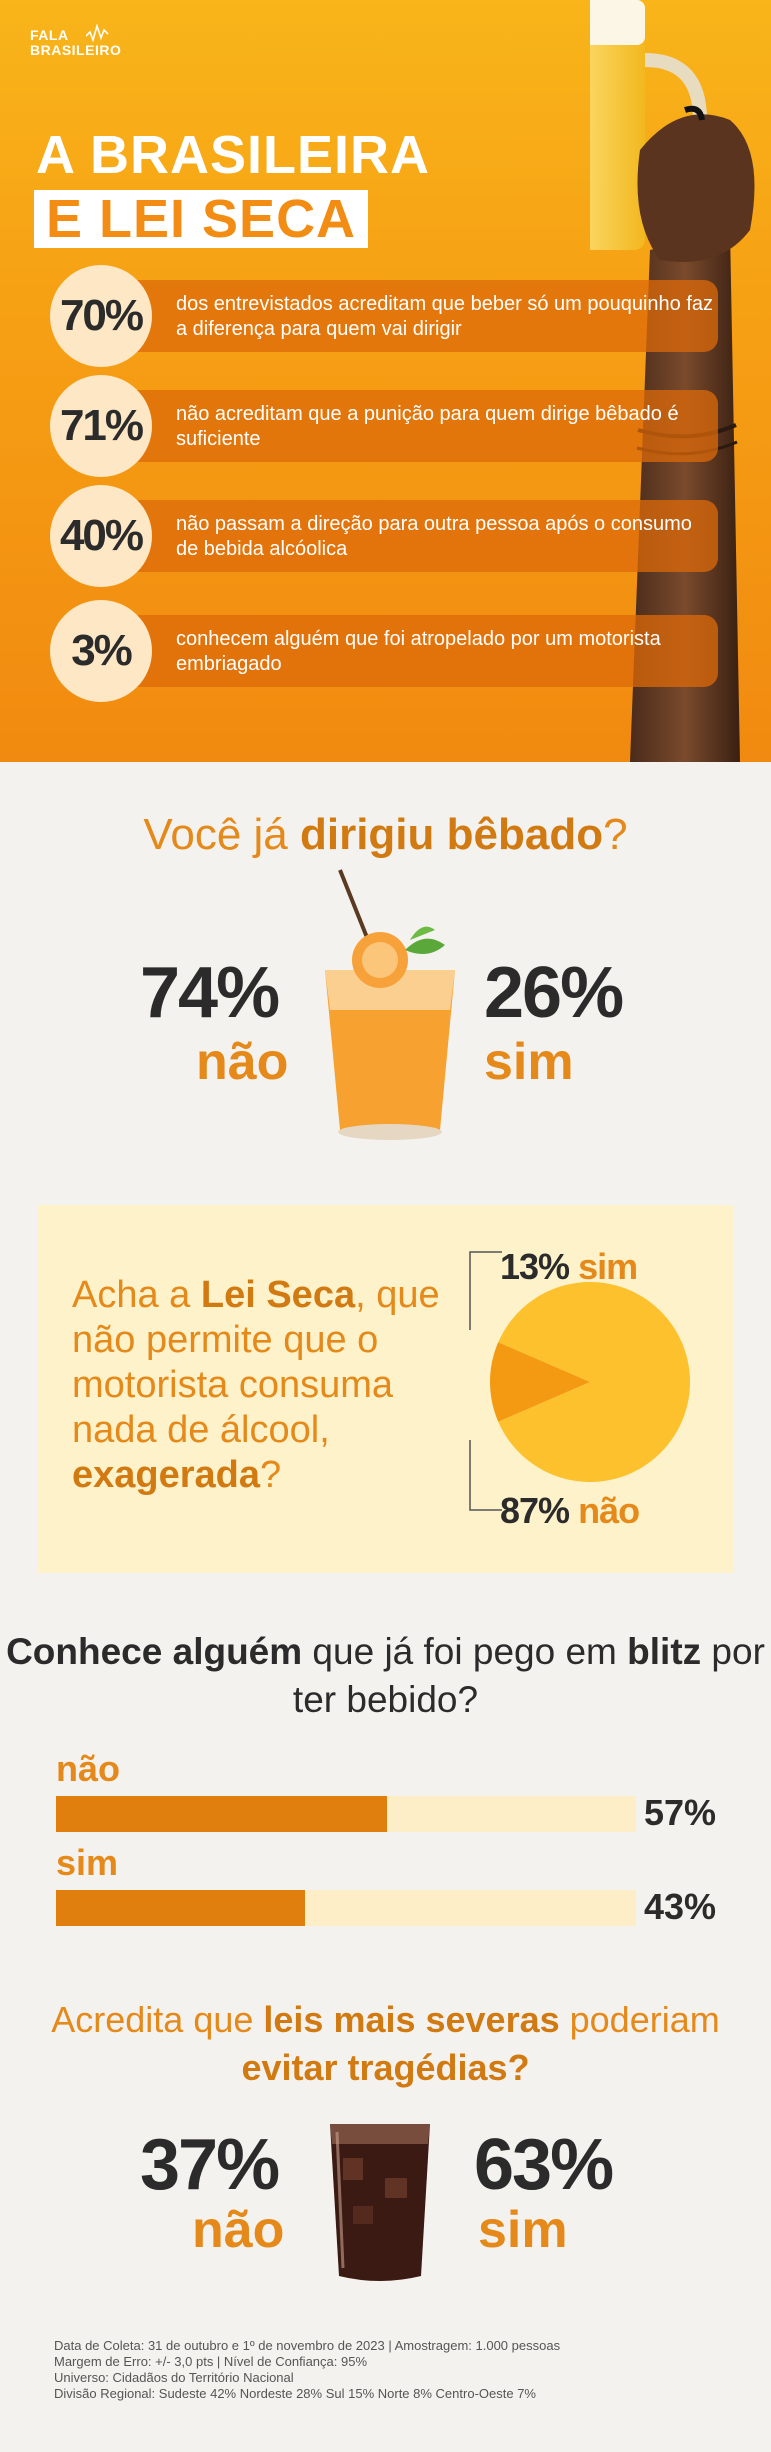  I want to click on q2-sim-label: 13% sim, so click(569, 1267).